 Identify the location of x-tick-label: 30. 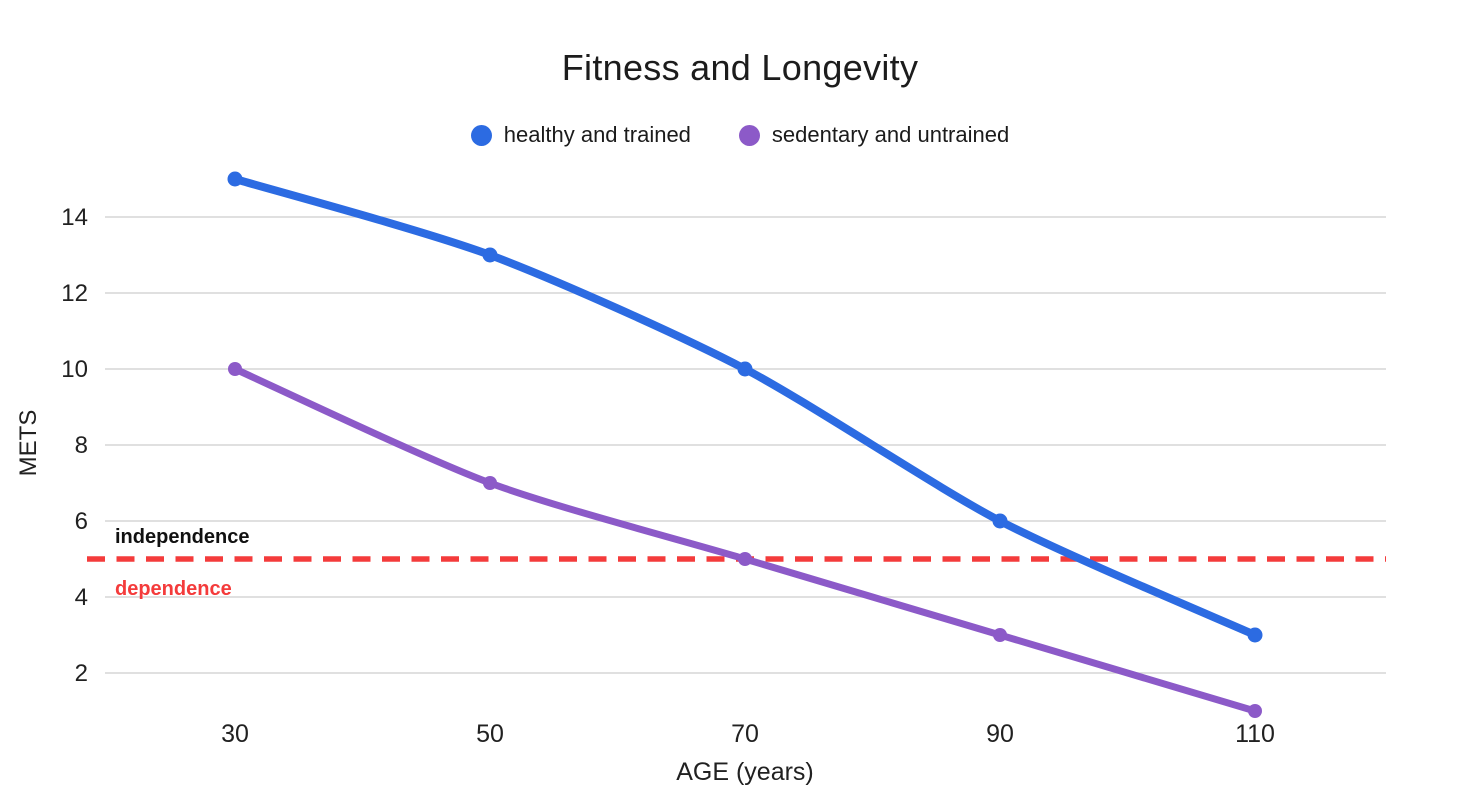
(235, 734).